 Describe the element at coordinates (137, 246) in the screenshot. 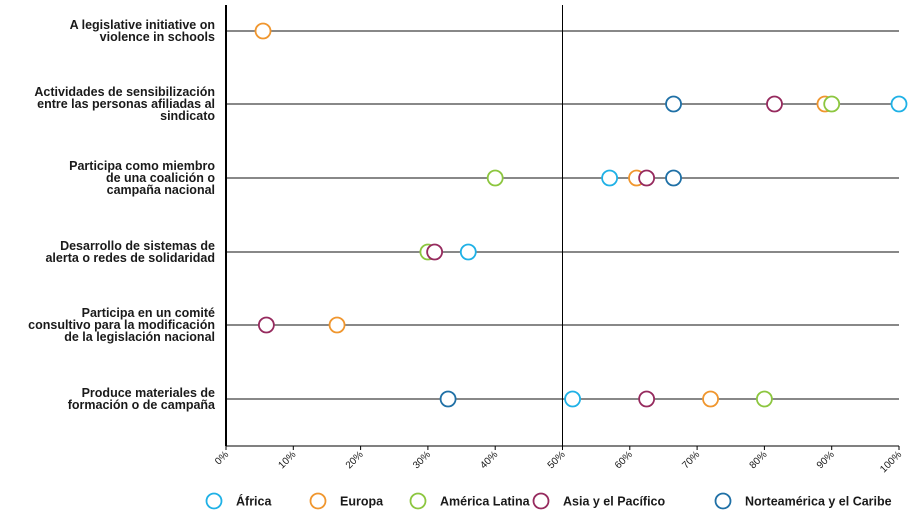

I see `category-label: Desarrollo de sistemas de` at that location.